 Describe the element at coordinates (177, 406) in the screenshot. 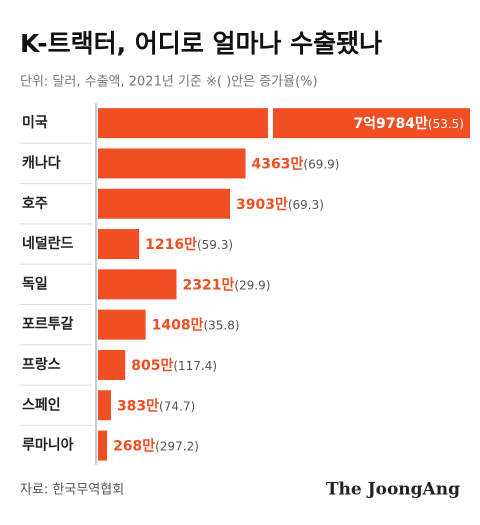

I see `growth-text: (74.7)` at that location.